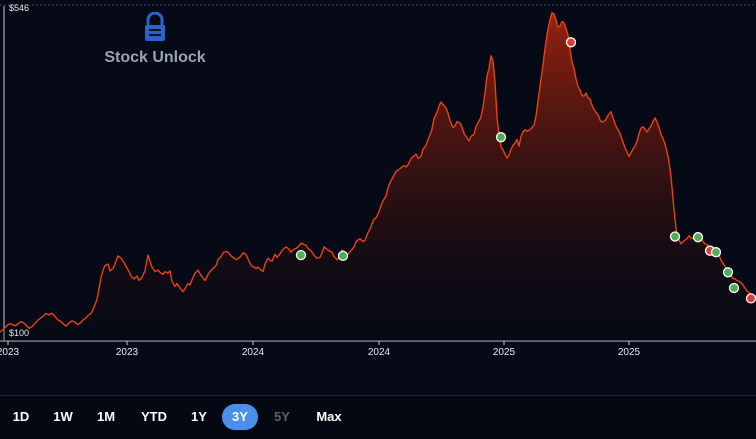 Image resolution: width=756 pixels, height=439 pixels. I want to click on range-1m-button: 1M, so click(106, 416).